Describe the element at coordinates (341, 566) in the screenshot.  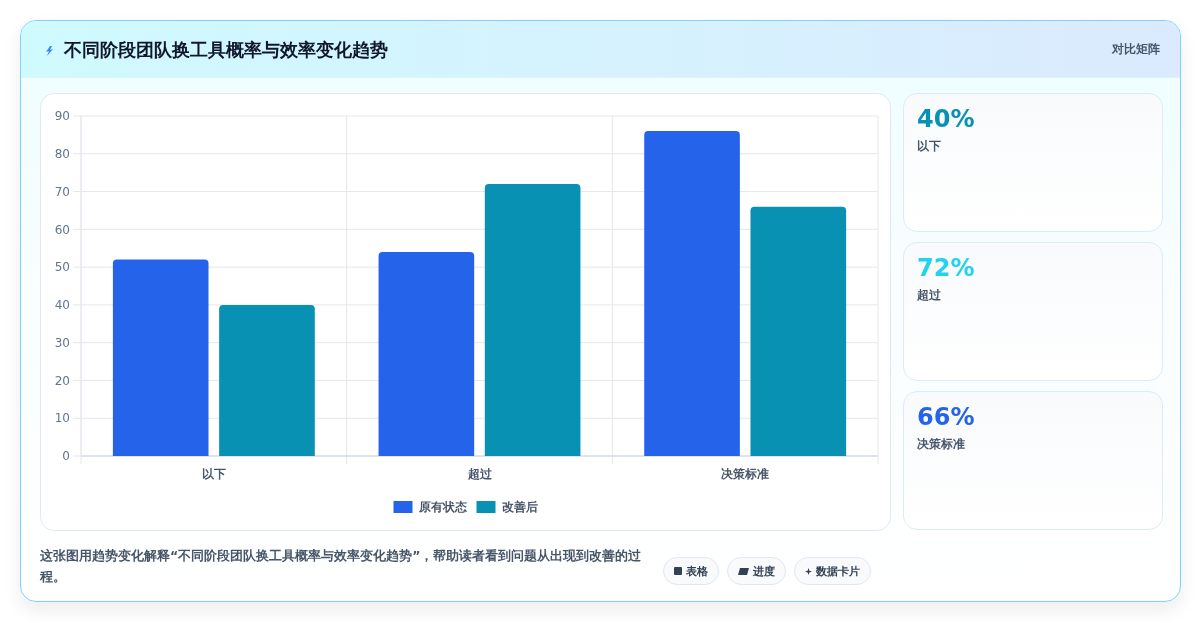
I see `text: 这张图用趋势变化解释“不同阶段团队换工具概率与效率变化趋势”，帮助读者看到问题从出现到改善的过程。` at that location.